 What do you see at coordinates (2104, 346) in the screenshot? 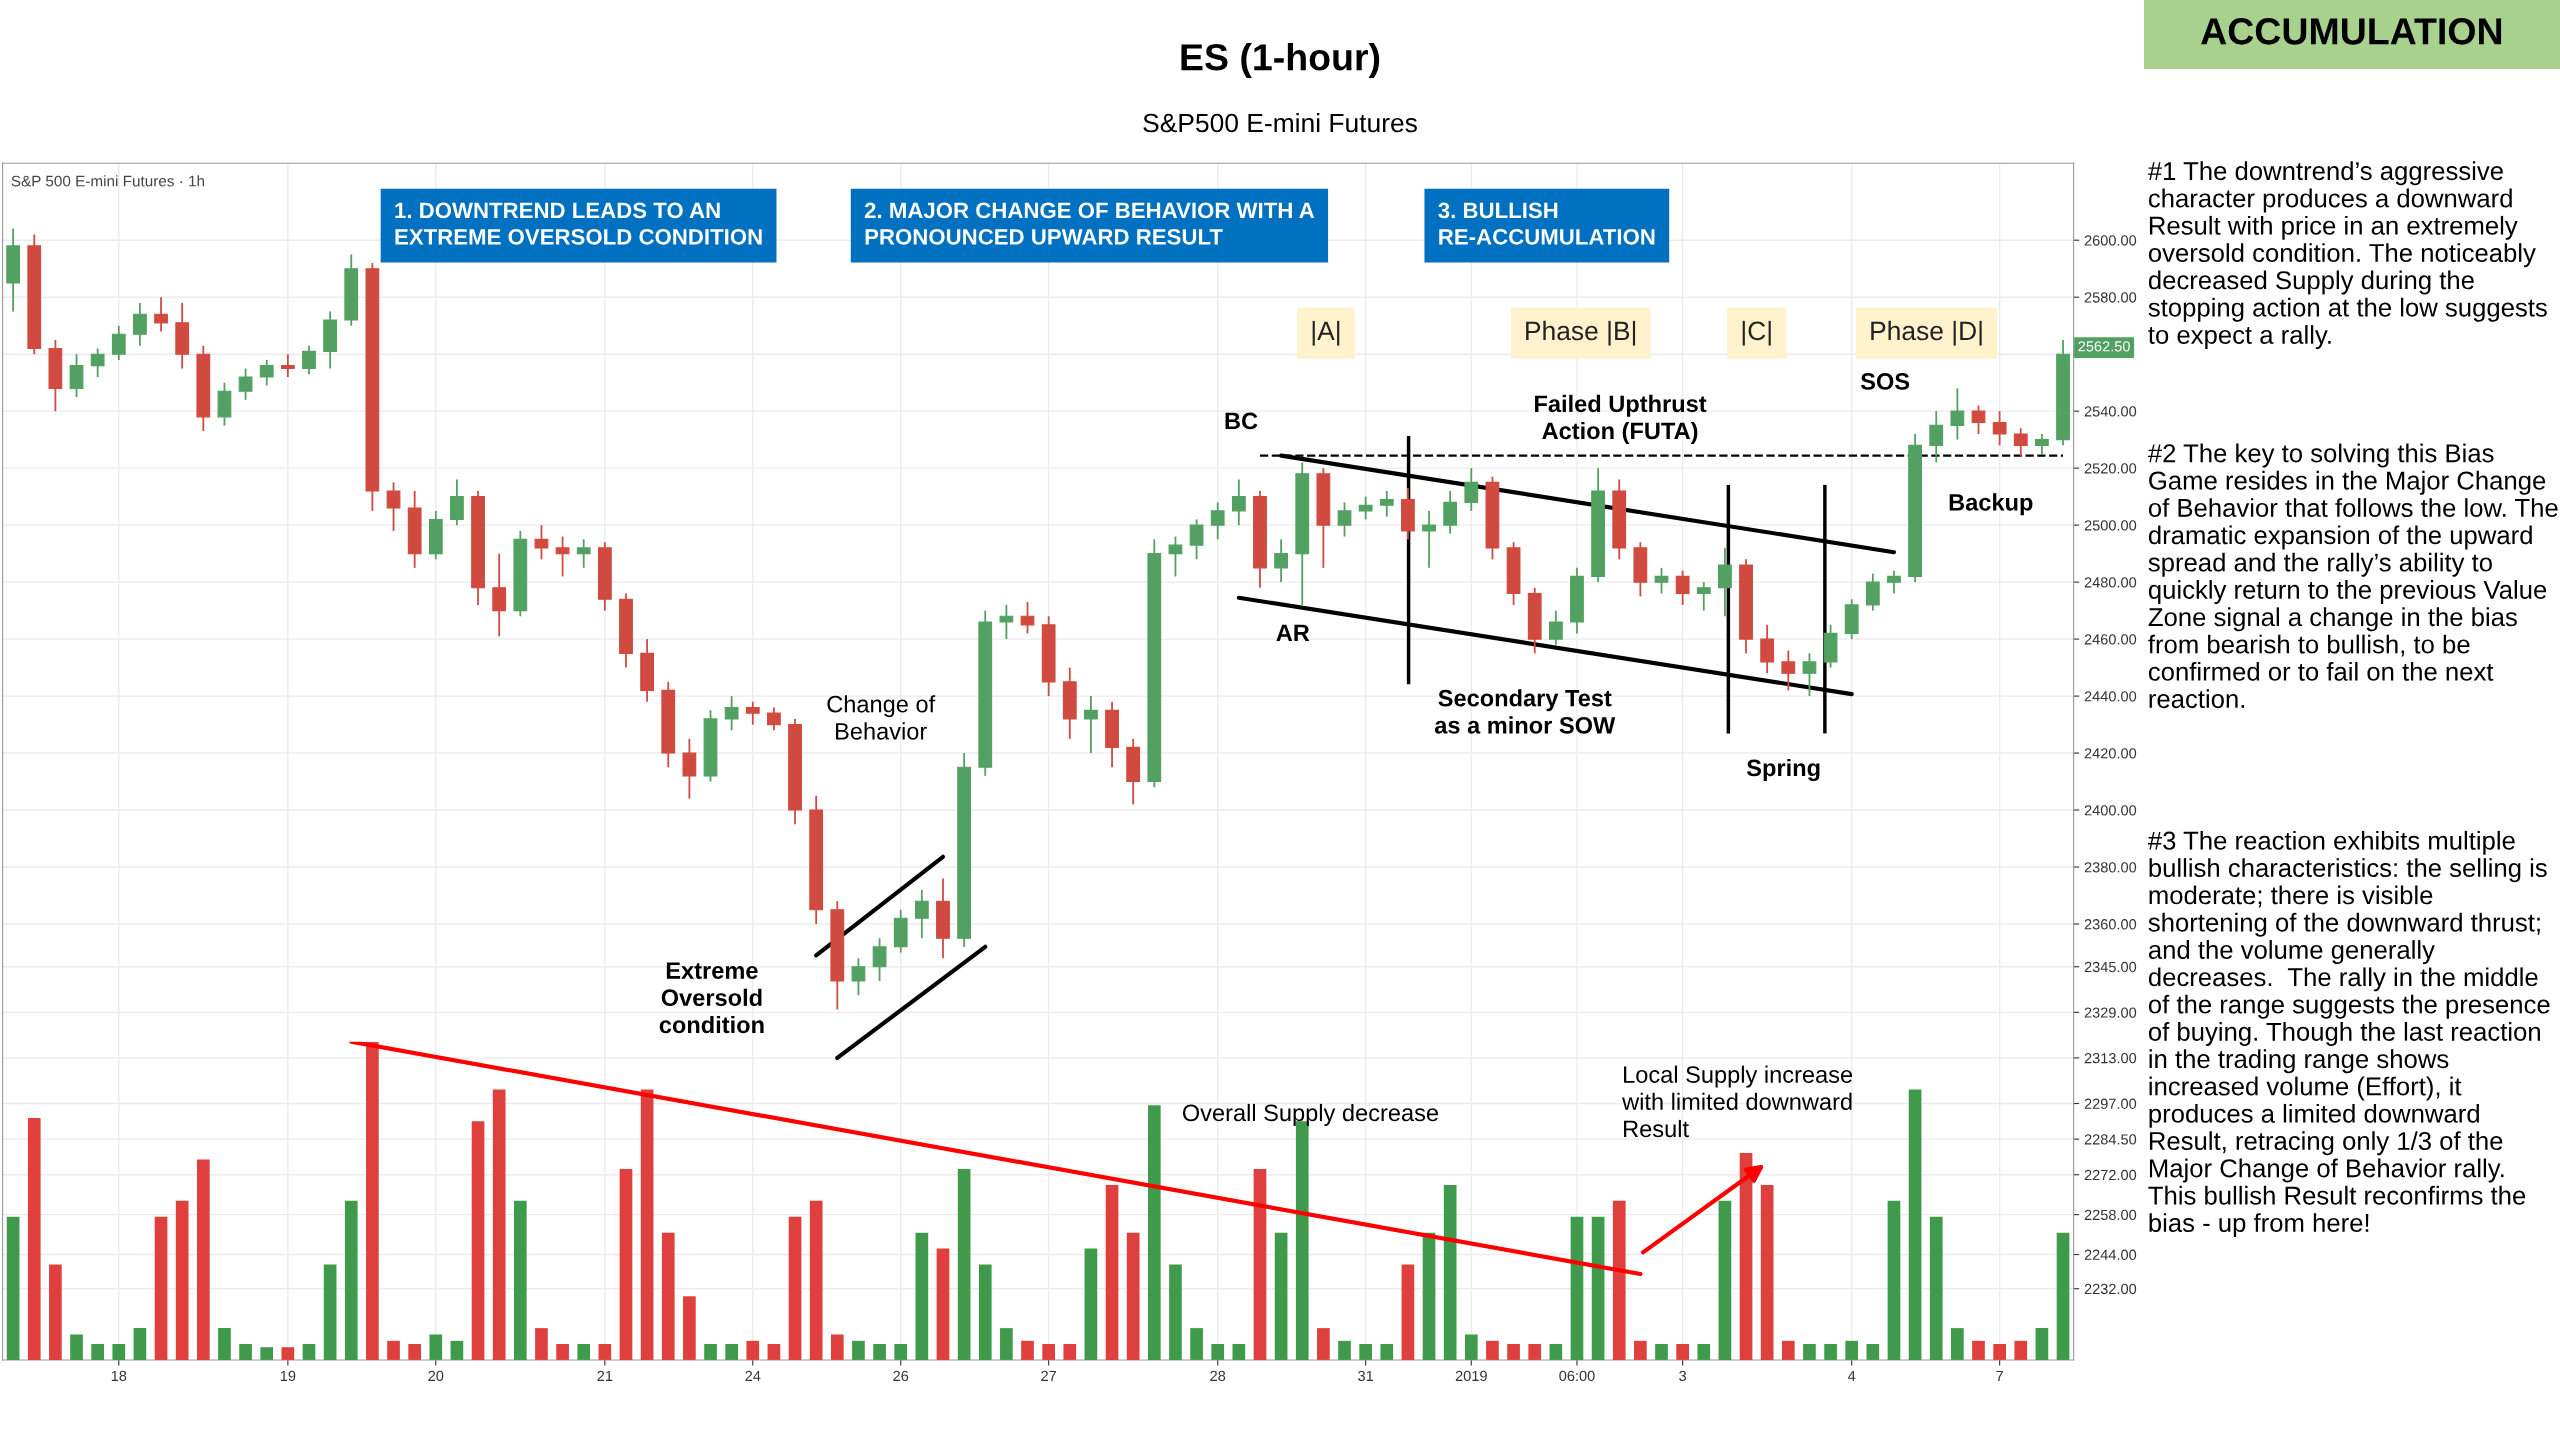
I see `text: 2562.50` at bounding box center [2104, 346].